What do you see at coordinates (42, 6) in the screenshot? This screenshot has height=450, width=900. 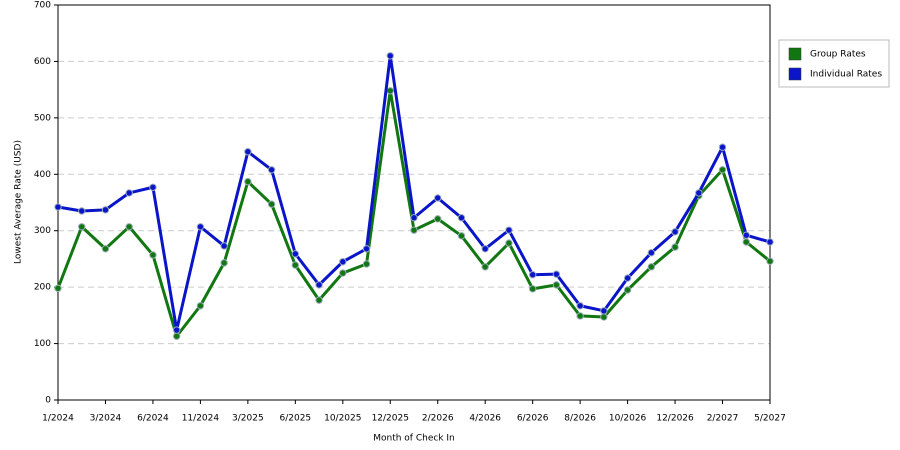 I see `y-tick-label: 700` at bounding box center [42, 6].